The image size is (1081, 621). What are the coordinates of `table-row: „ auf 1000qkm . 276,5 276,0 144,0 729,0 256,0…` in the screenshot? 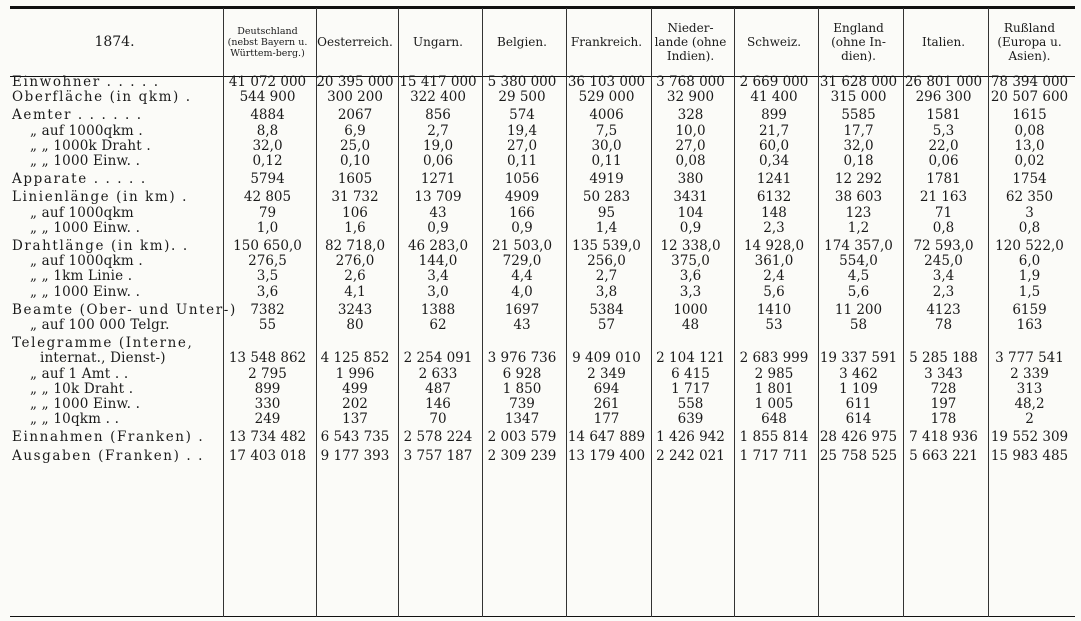 It's located at (542, 261).